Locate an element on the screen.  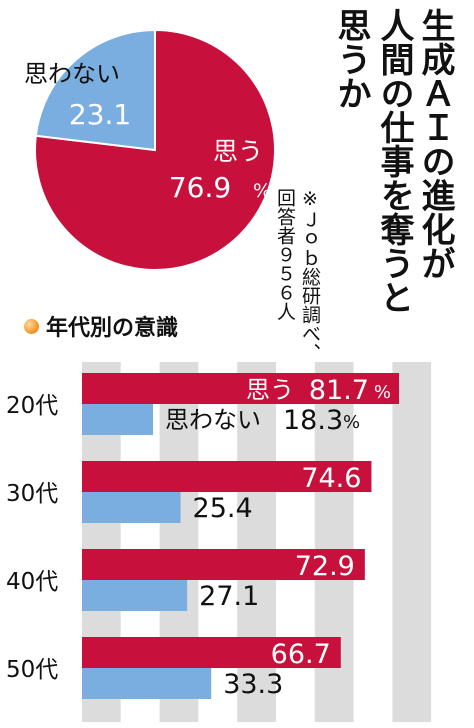
source-line-2: 回答者９５６人 is located at coordinates (285, 254).